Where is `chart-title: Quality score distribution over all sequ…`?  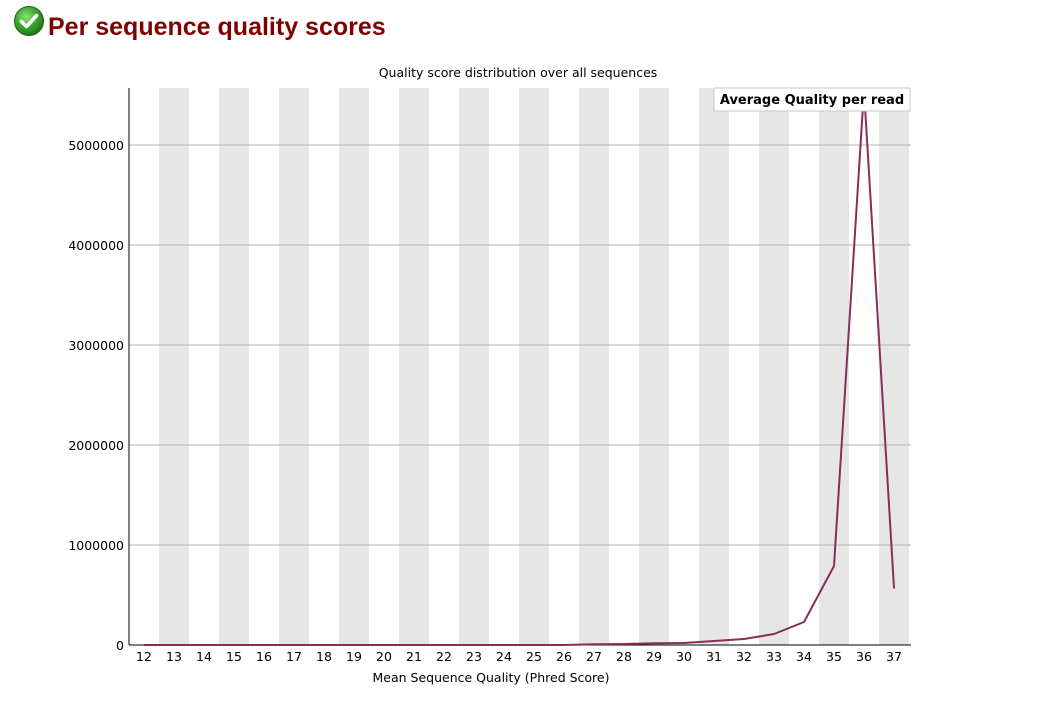
chart-title: Quality score distribution over all sequ… is located at coordinates (518, 72).